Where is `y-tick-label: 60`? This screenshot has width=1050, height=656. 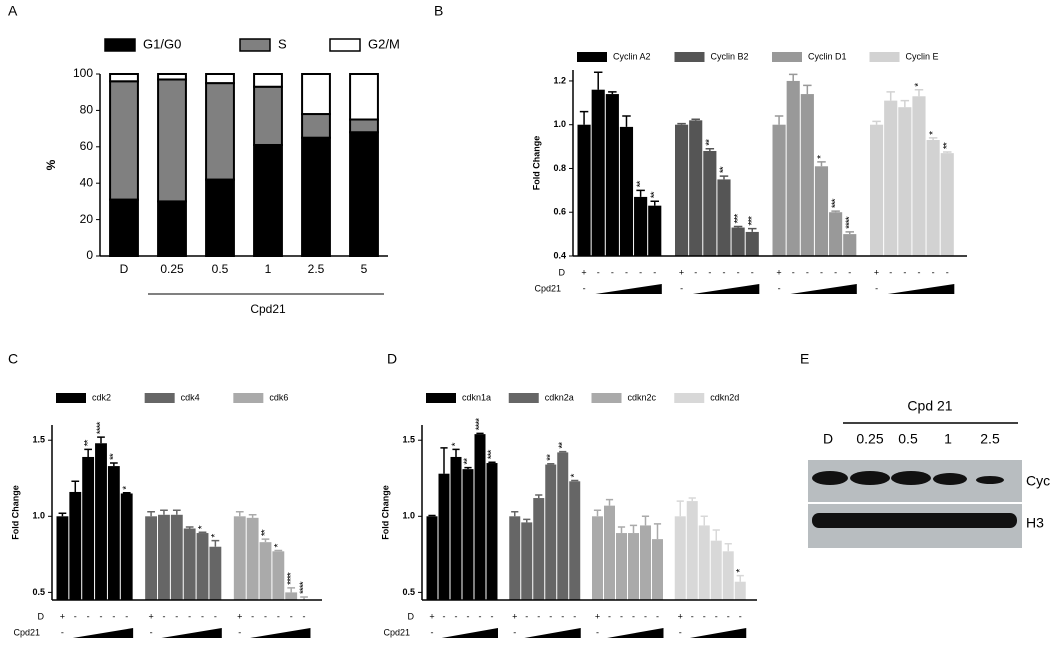
y-tick-label: 60 is located at coordinates (87, 146).